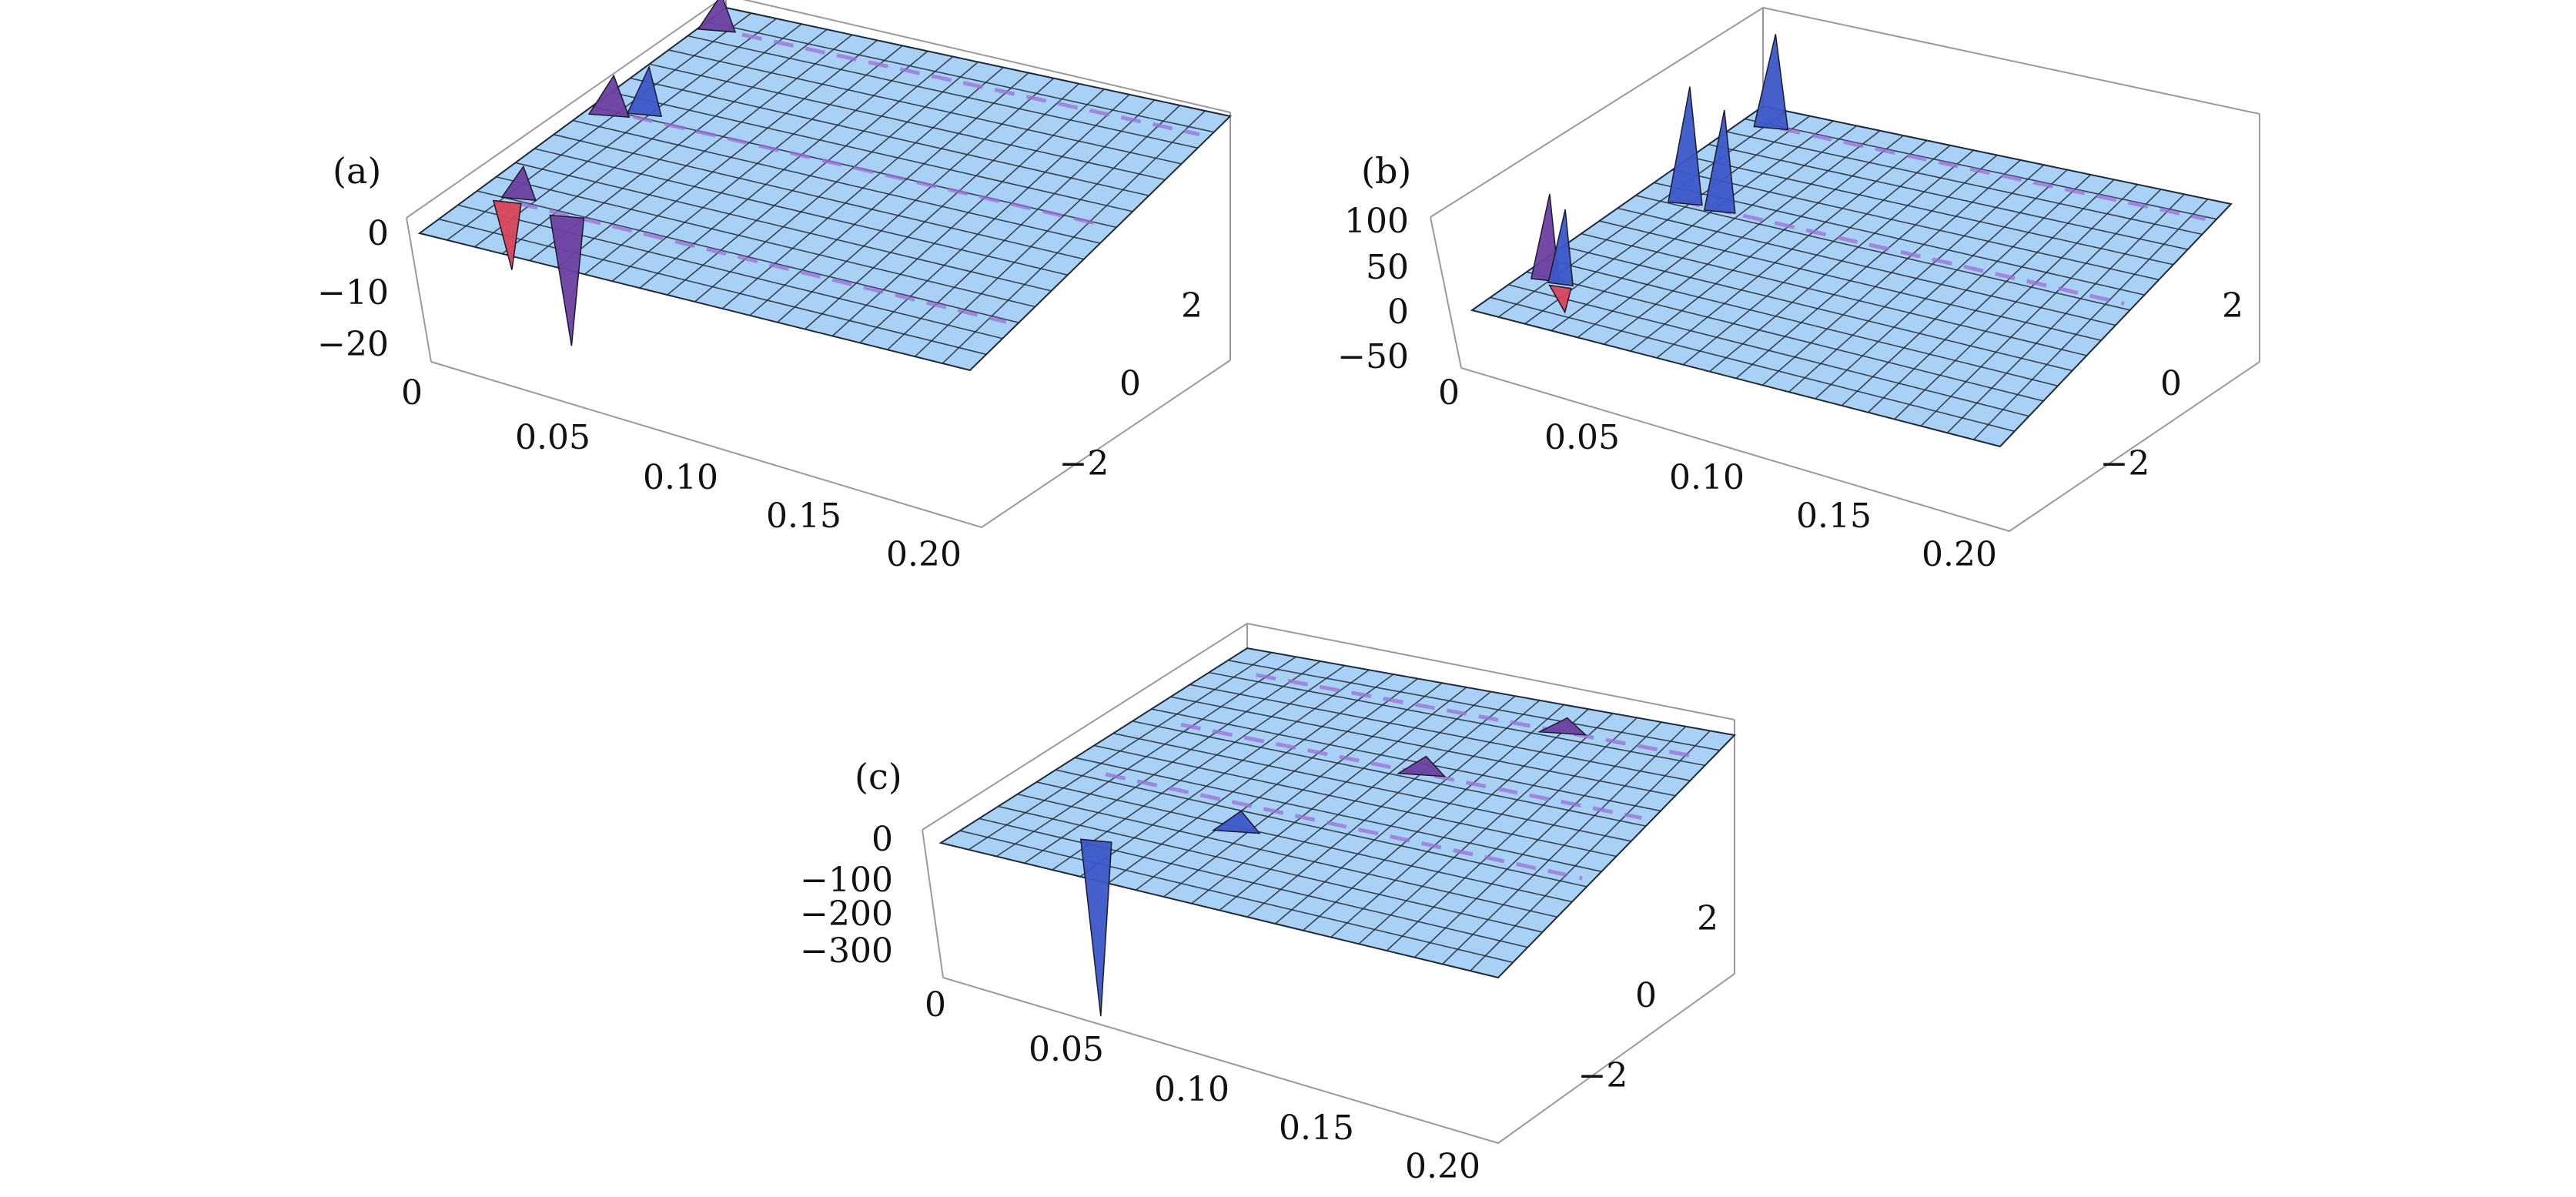  I want to click on plot-box-bottom-edge-b, so click(1860, 447).